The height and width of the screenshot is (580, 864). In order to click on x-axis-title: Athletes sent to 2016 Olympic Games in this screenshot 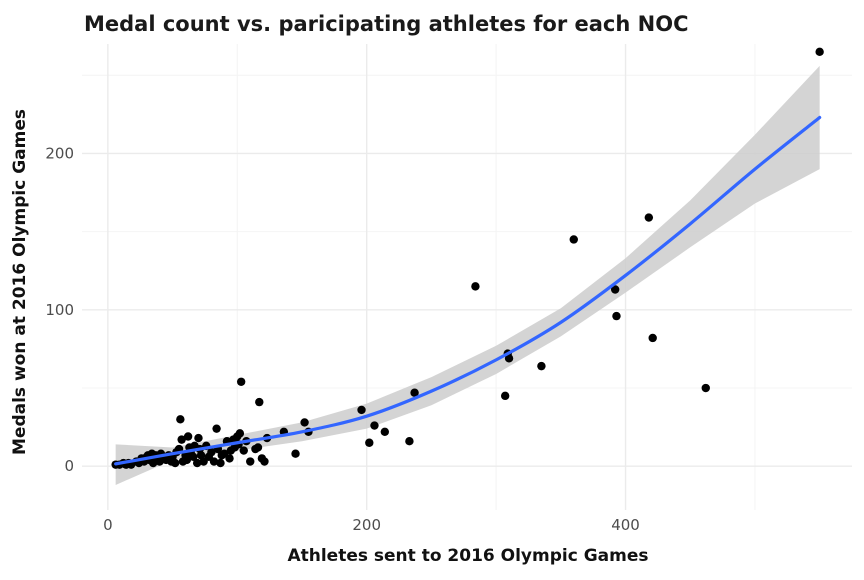, I will do `click(467, 556)`.